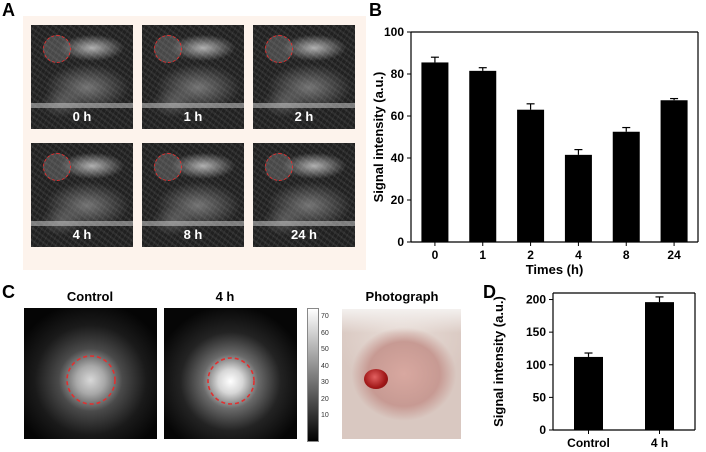  I want to click on t4-image-title: 4 h, so click(225, 296).